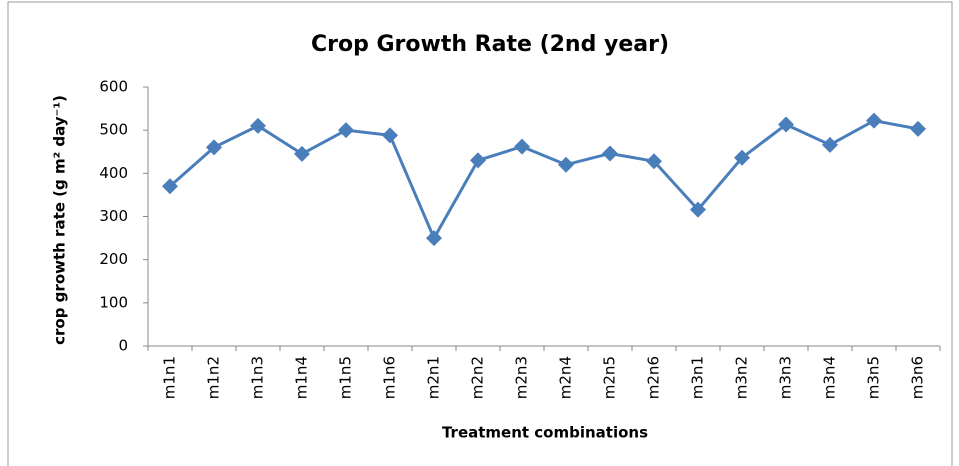 The image size is (959, 466). What do you see at coordinates (113, 130) in the screenshot?
I see `y-tick-label: 500` at bounding box center [113, 130].